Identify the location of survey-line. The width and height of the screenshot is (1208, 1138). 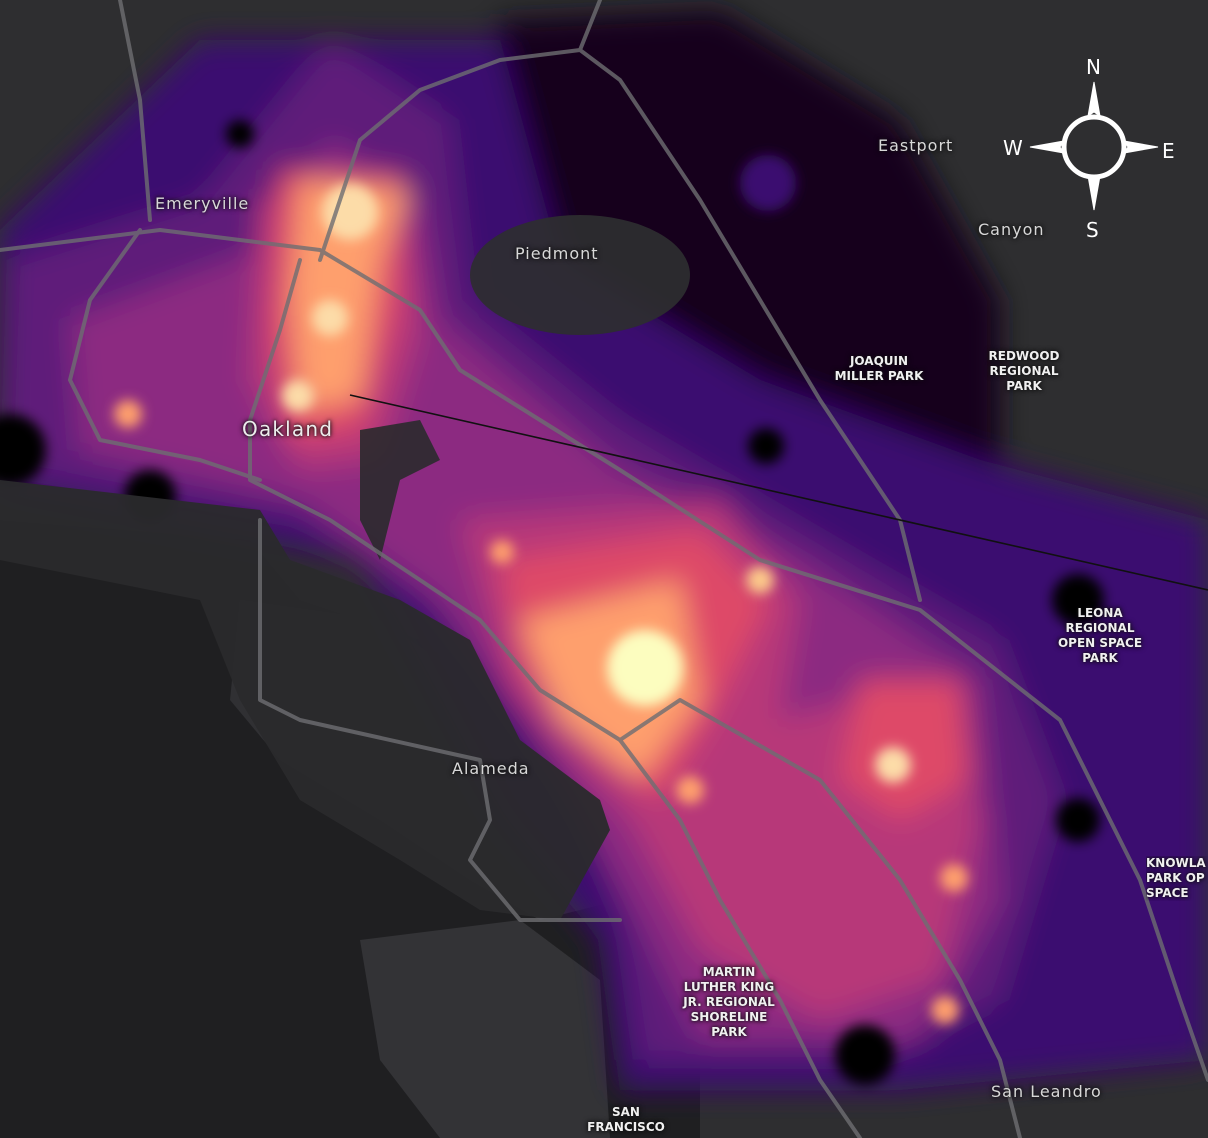
(778, 492).